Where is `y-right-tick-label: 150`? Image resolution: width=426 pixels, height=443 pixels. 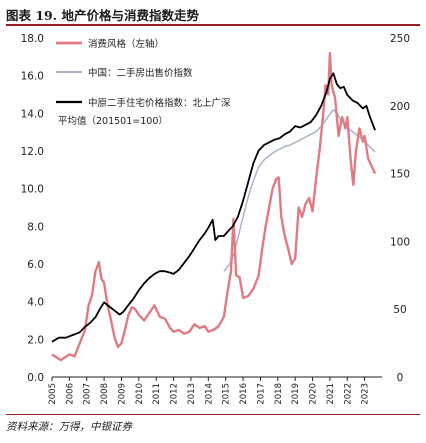
y-right-tick-label: 150 is located at coordinates (400, 175).